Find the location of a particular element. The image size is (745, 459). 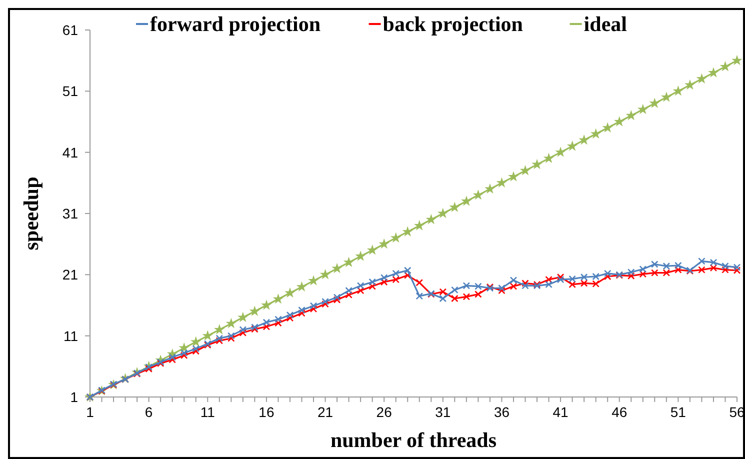

x-tick-label: 26 is located at coordinates (384, 412).